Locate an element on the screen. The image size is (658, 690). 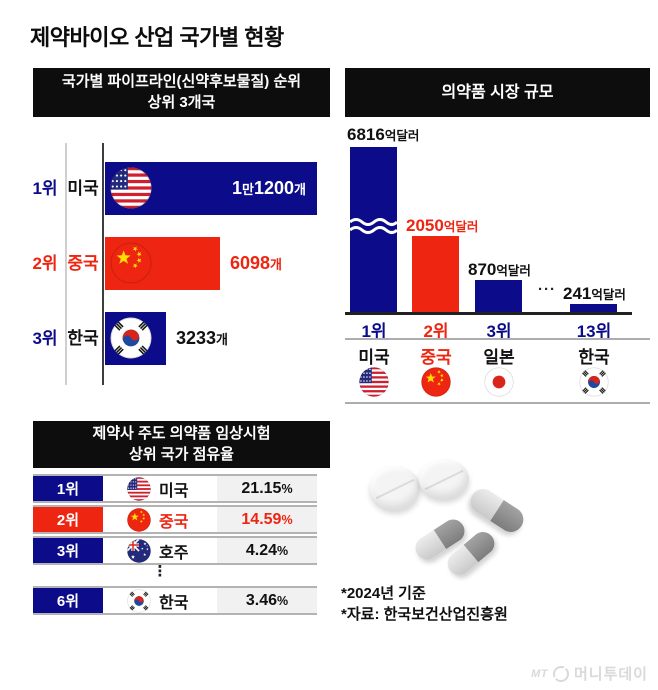
market-value-japan: 870억달러 is located at coordinates (499, 269).